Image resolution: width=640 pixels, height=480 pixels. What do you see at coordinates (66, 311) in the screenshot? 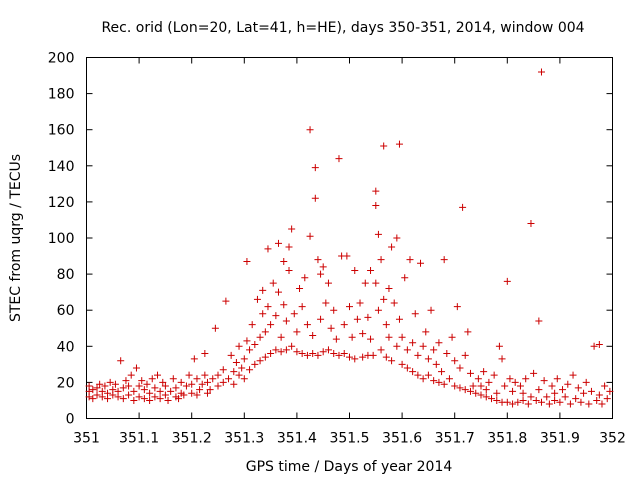
I see `y-tick-label: 60` at bounding box center [66, 311].